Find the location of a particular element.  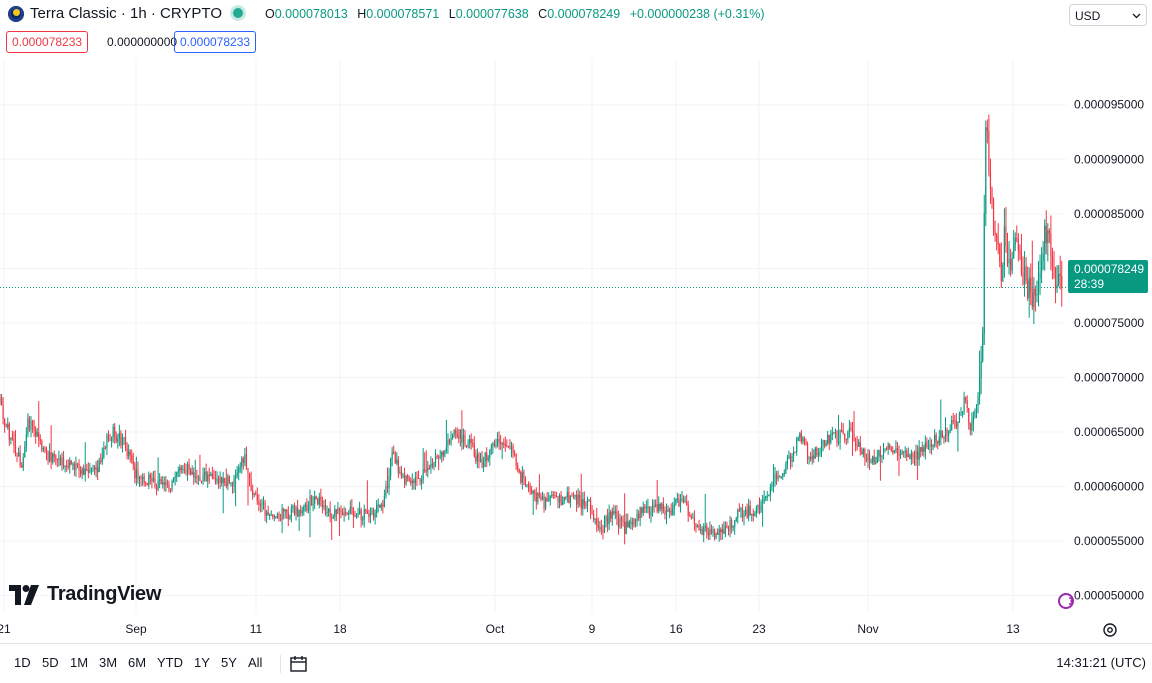

utc-clock: 14:31:21 (UTC) is located at coordinates (1101, 662).